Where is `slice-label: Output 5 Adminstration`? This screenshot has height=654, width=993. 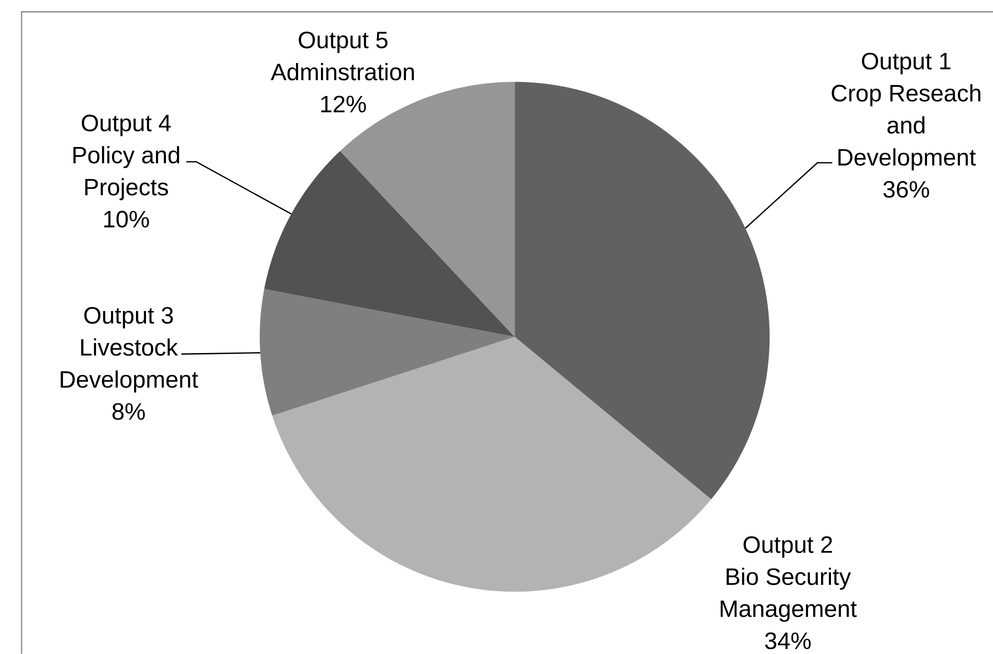
slice-label: Output 5 Adminstration is located at coordinates (342, 56).